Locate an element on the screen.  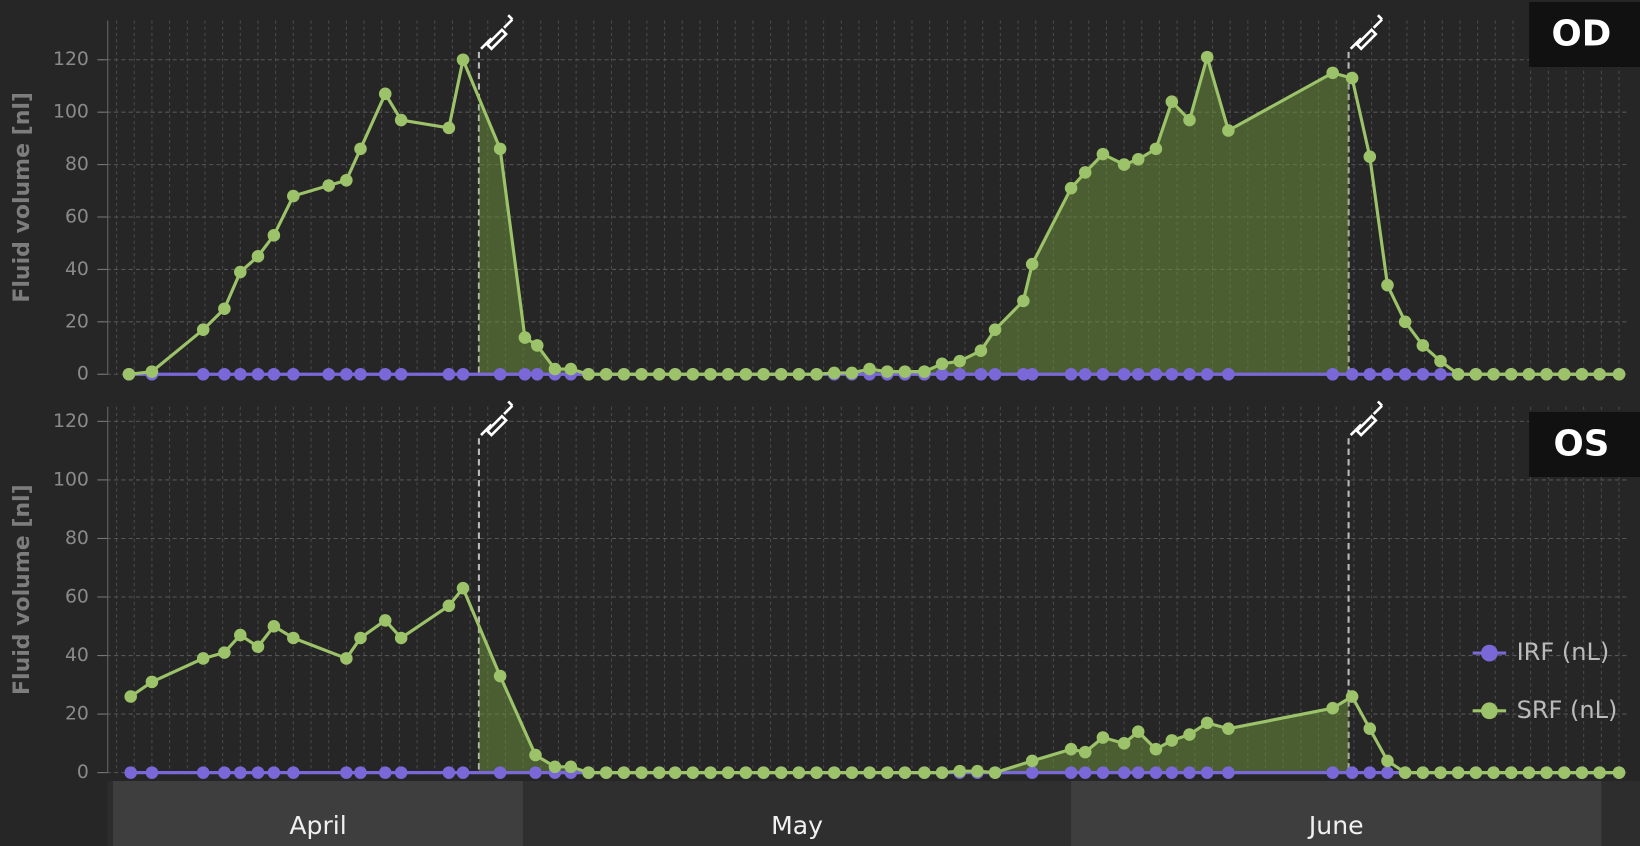
y-tick-label: 60 is located at coordinates (77, 596).